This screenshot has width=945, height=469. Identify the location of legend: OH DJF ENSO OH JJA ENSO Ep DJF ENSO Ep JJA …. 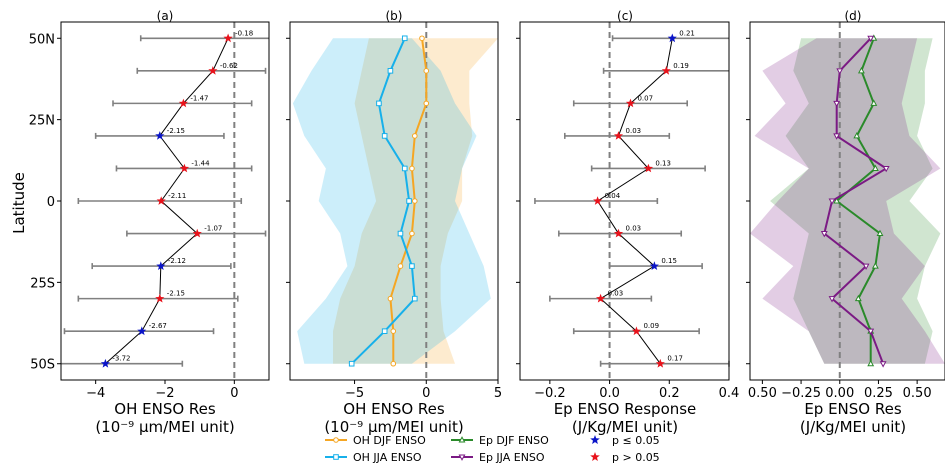
(492, 449).